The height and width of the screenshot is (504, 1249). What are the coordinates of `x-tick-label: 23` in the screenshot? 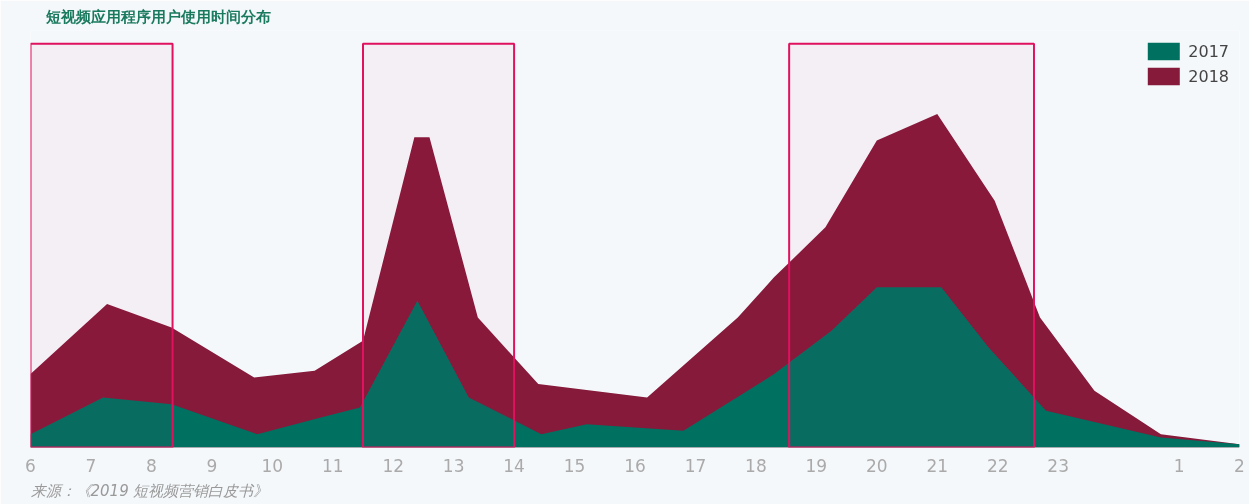 It's located at (1058, 465).